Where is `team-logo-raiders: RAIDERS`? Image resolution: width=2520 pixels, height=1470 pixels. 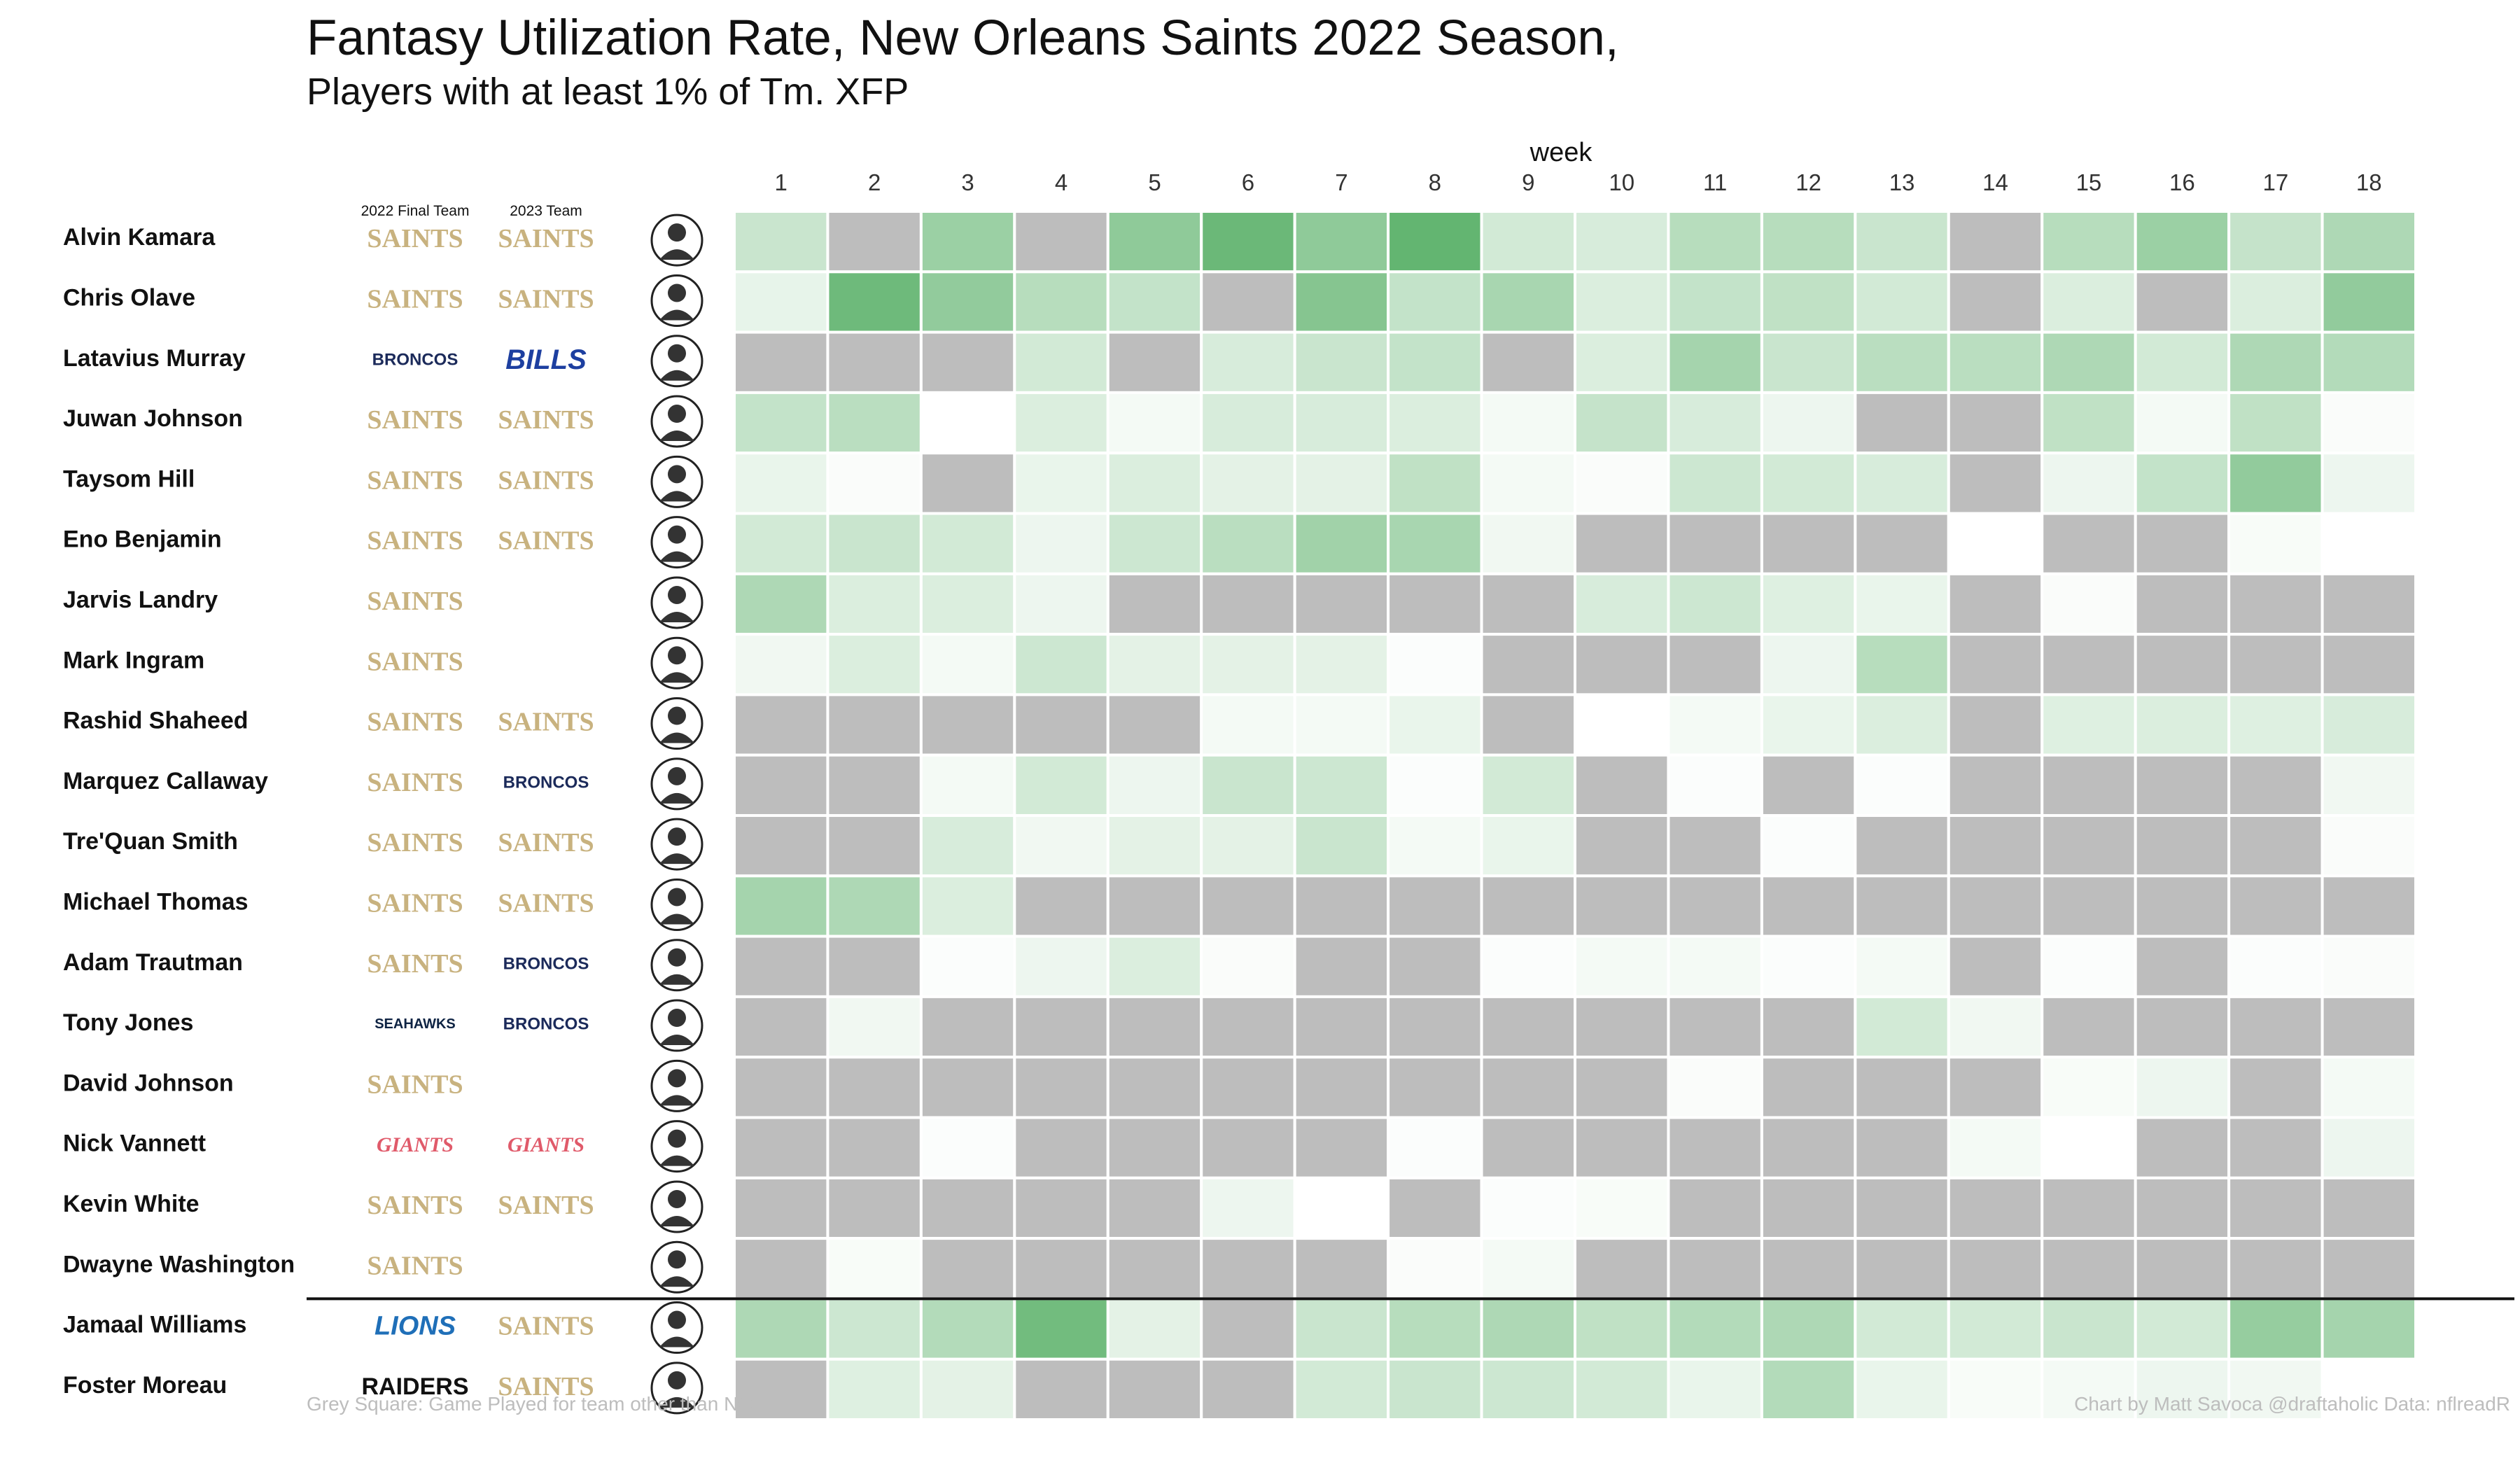 team-logo-raiders: RAIDERS is located at coordinates (414, 1386).